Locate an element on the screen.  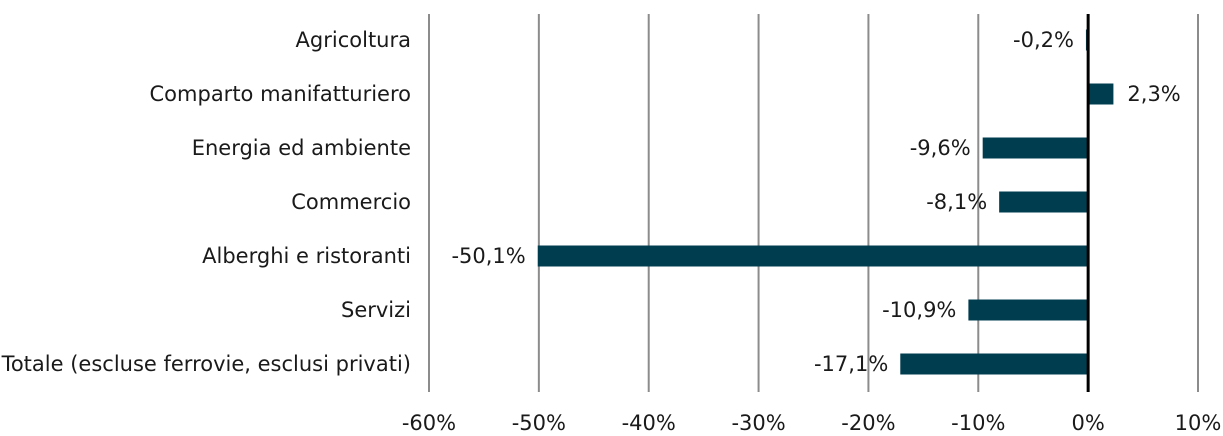
category-label: Agricoltura is located at coordinates (353, 40).